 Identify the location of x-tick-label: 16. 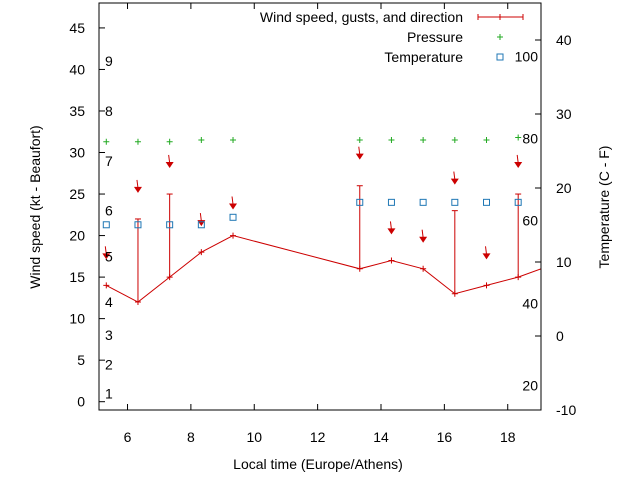
(445, 437).